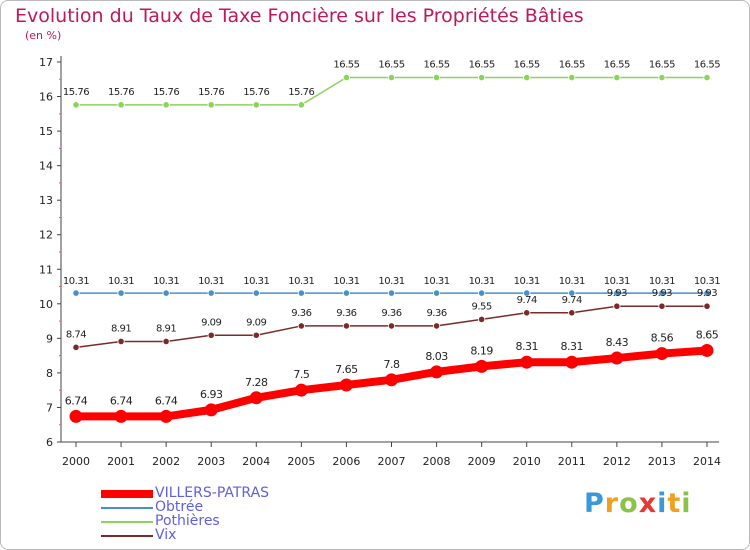  I want to click on x-tick-label: 2004, so click(256, 461).